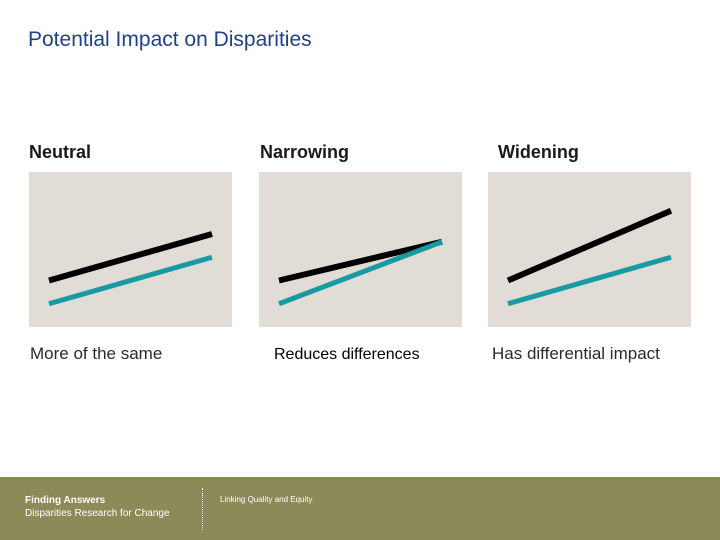  Describe the element at coordinates (266, 499) in the screenshot. I see `footer-tagline: Linking Quality and Equity` at that location.